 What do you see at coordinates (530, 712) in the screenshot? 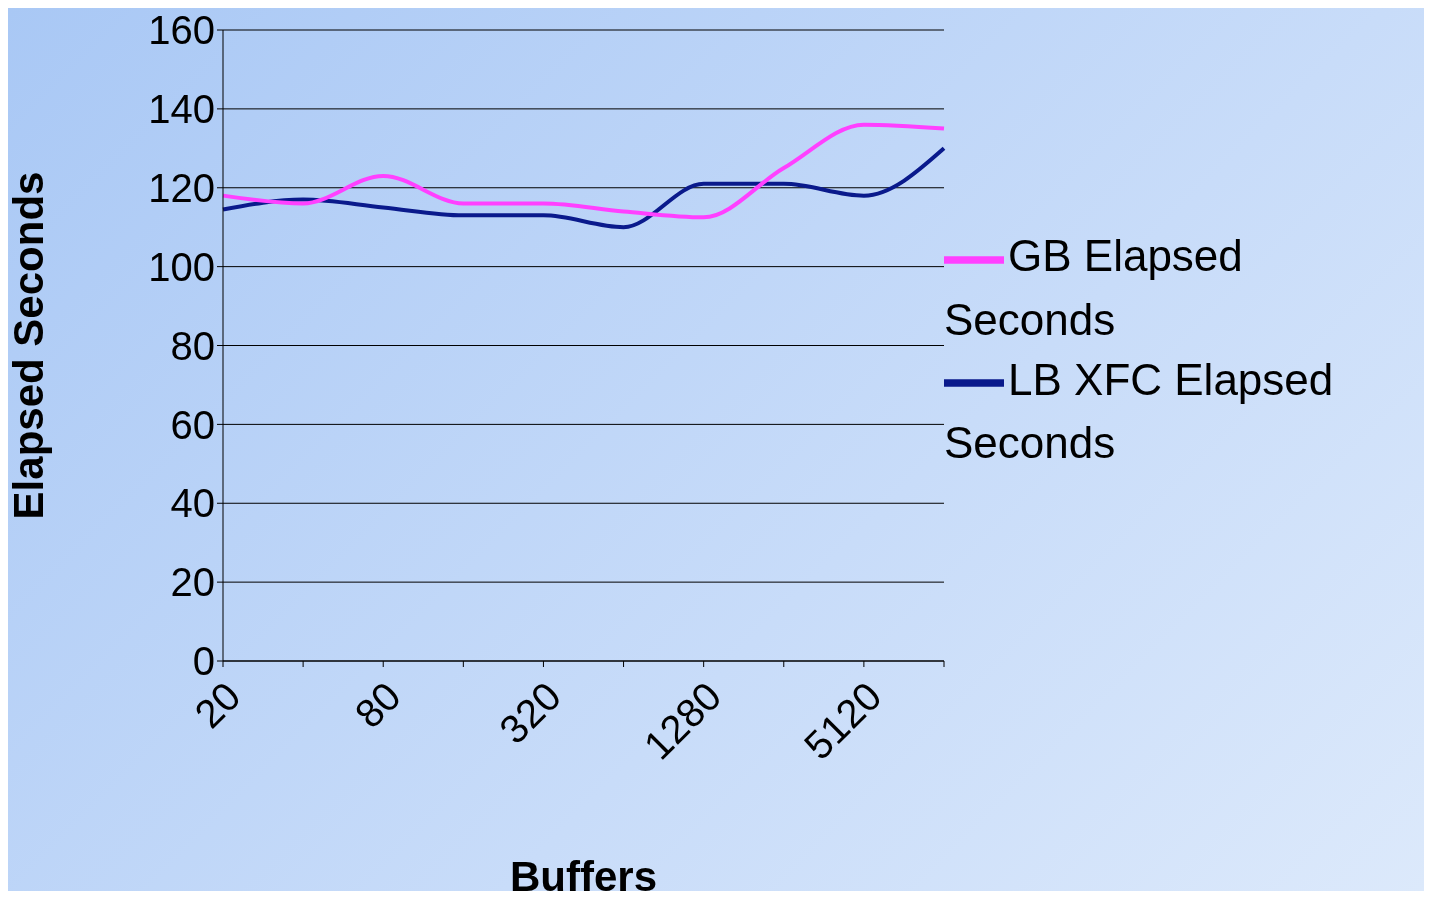
I see `x-tick-label: 320` at bounding box center [530, 712].